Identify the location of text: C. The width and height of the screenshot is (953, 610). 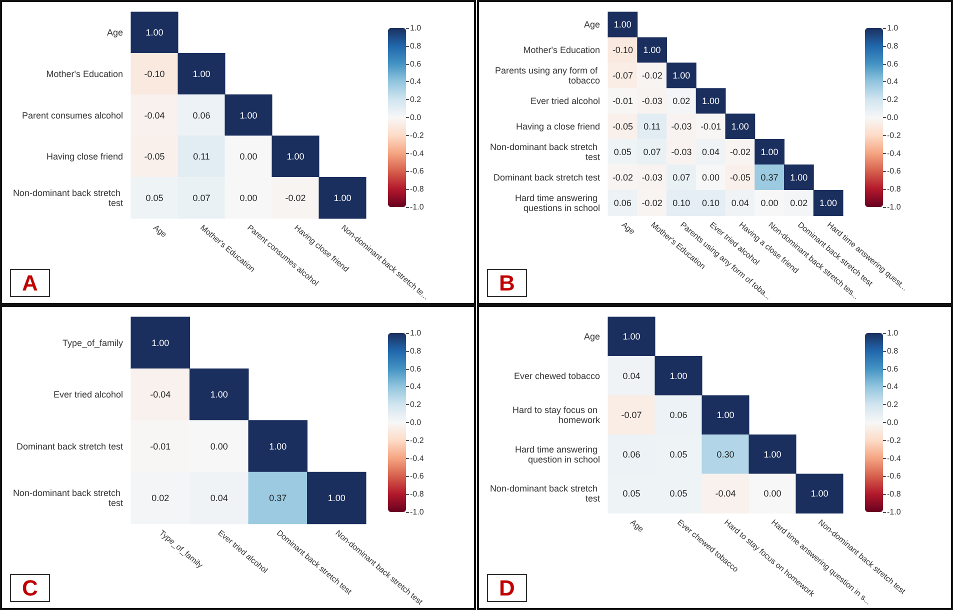
(30, 588).